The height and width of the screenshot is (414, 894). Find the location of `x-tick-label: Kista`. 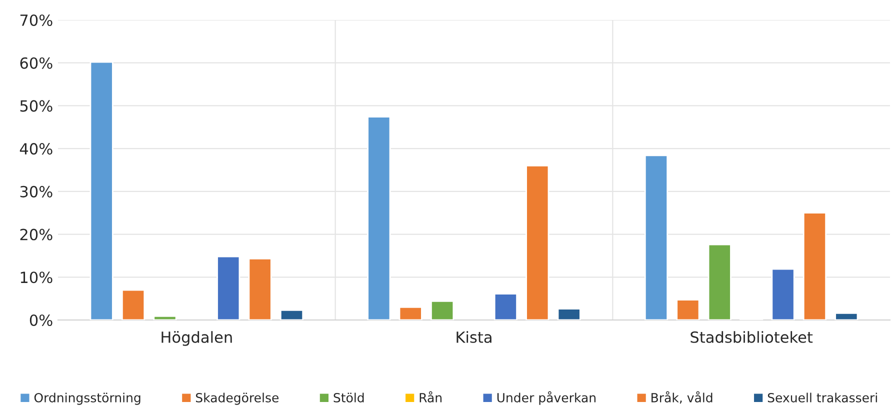

x-tick-label: Kista is located at coordinates (474, 337).